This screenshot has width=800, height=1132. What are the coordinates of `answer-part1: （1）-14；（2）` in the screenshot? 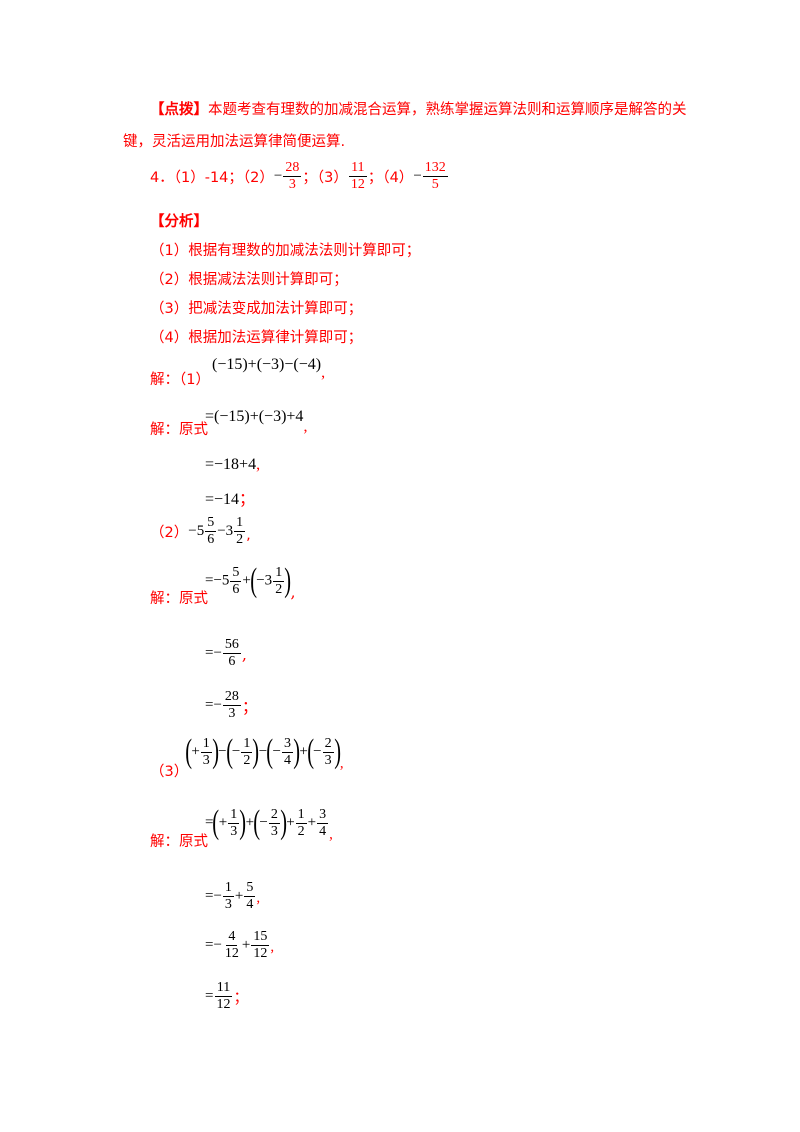 It's located at (223, 178).